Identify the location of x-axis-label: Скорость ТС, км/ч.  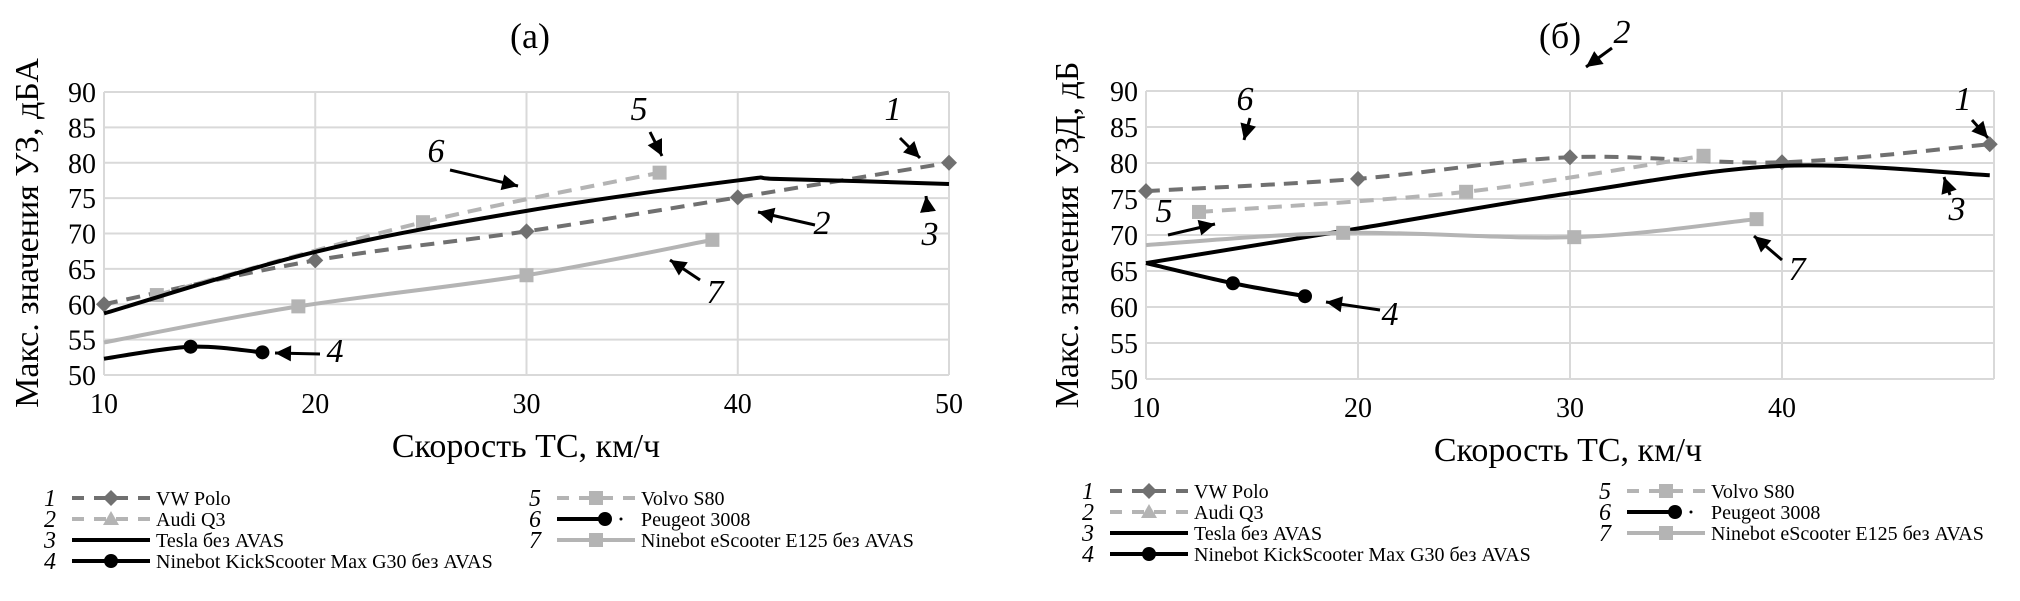
(526, 446).